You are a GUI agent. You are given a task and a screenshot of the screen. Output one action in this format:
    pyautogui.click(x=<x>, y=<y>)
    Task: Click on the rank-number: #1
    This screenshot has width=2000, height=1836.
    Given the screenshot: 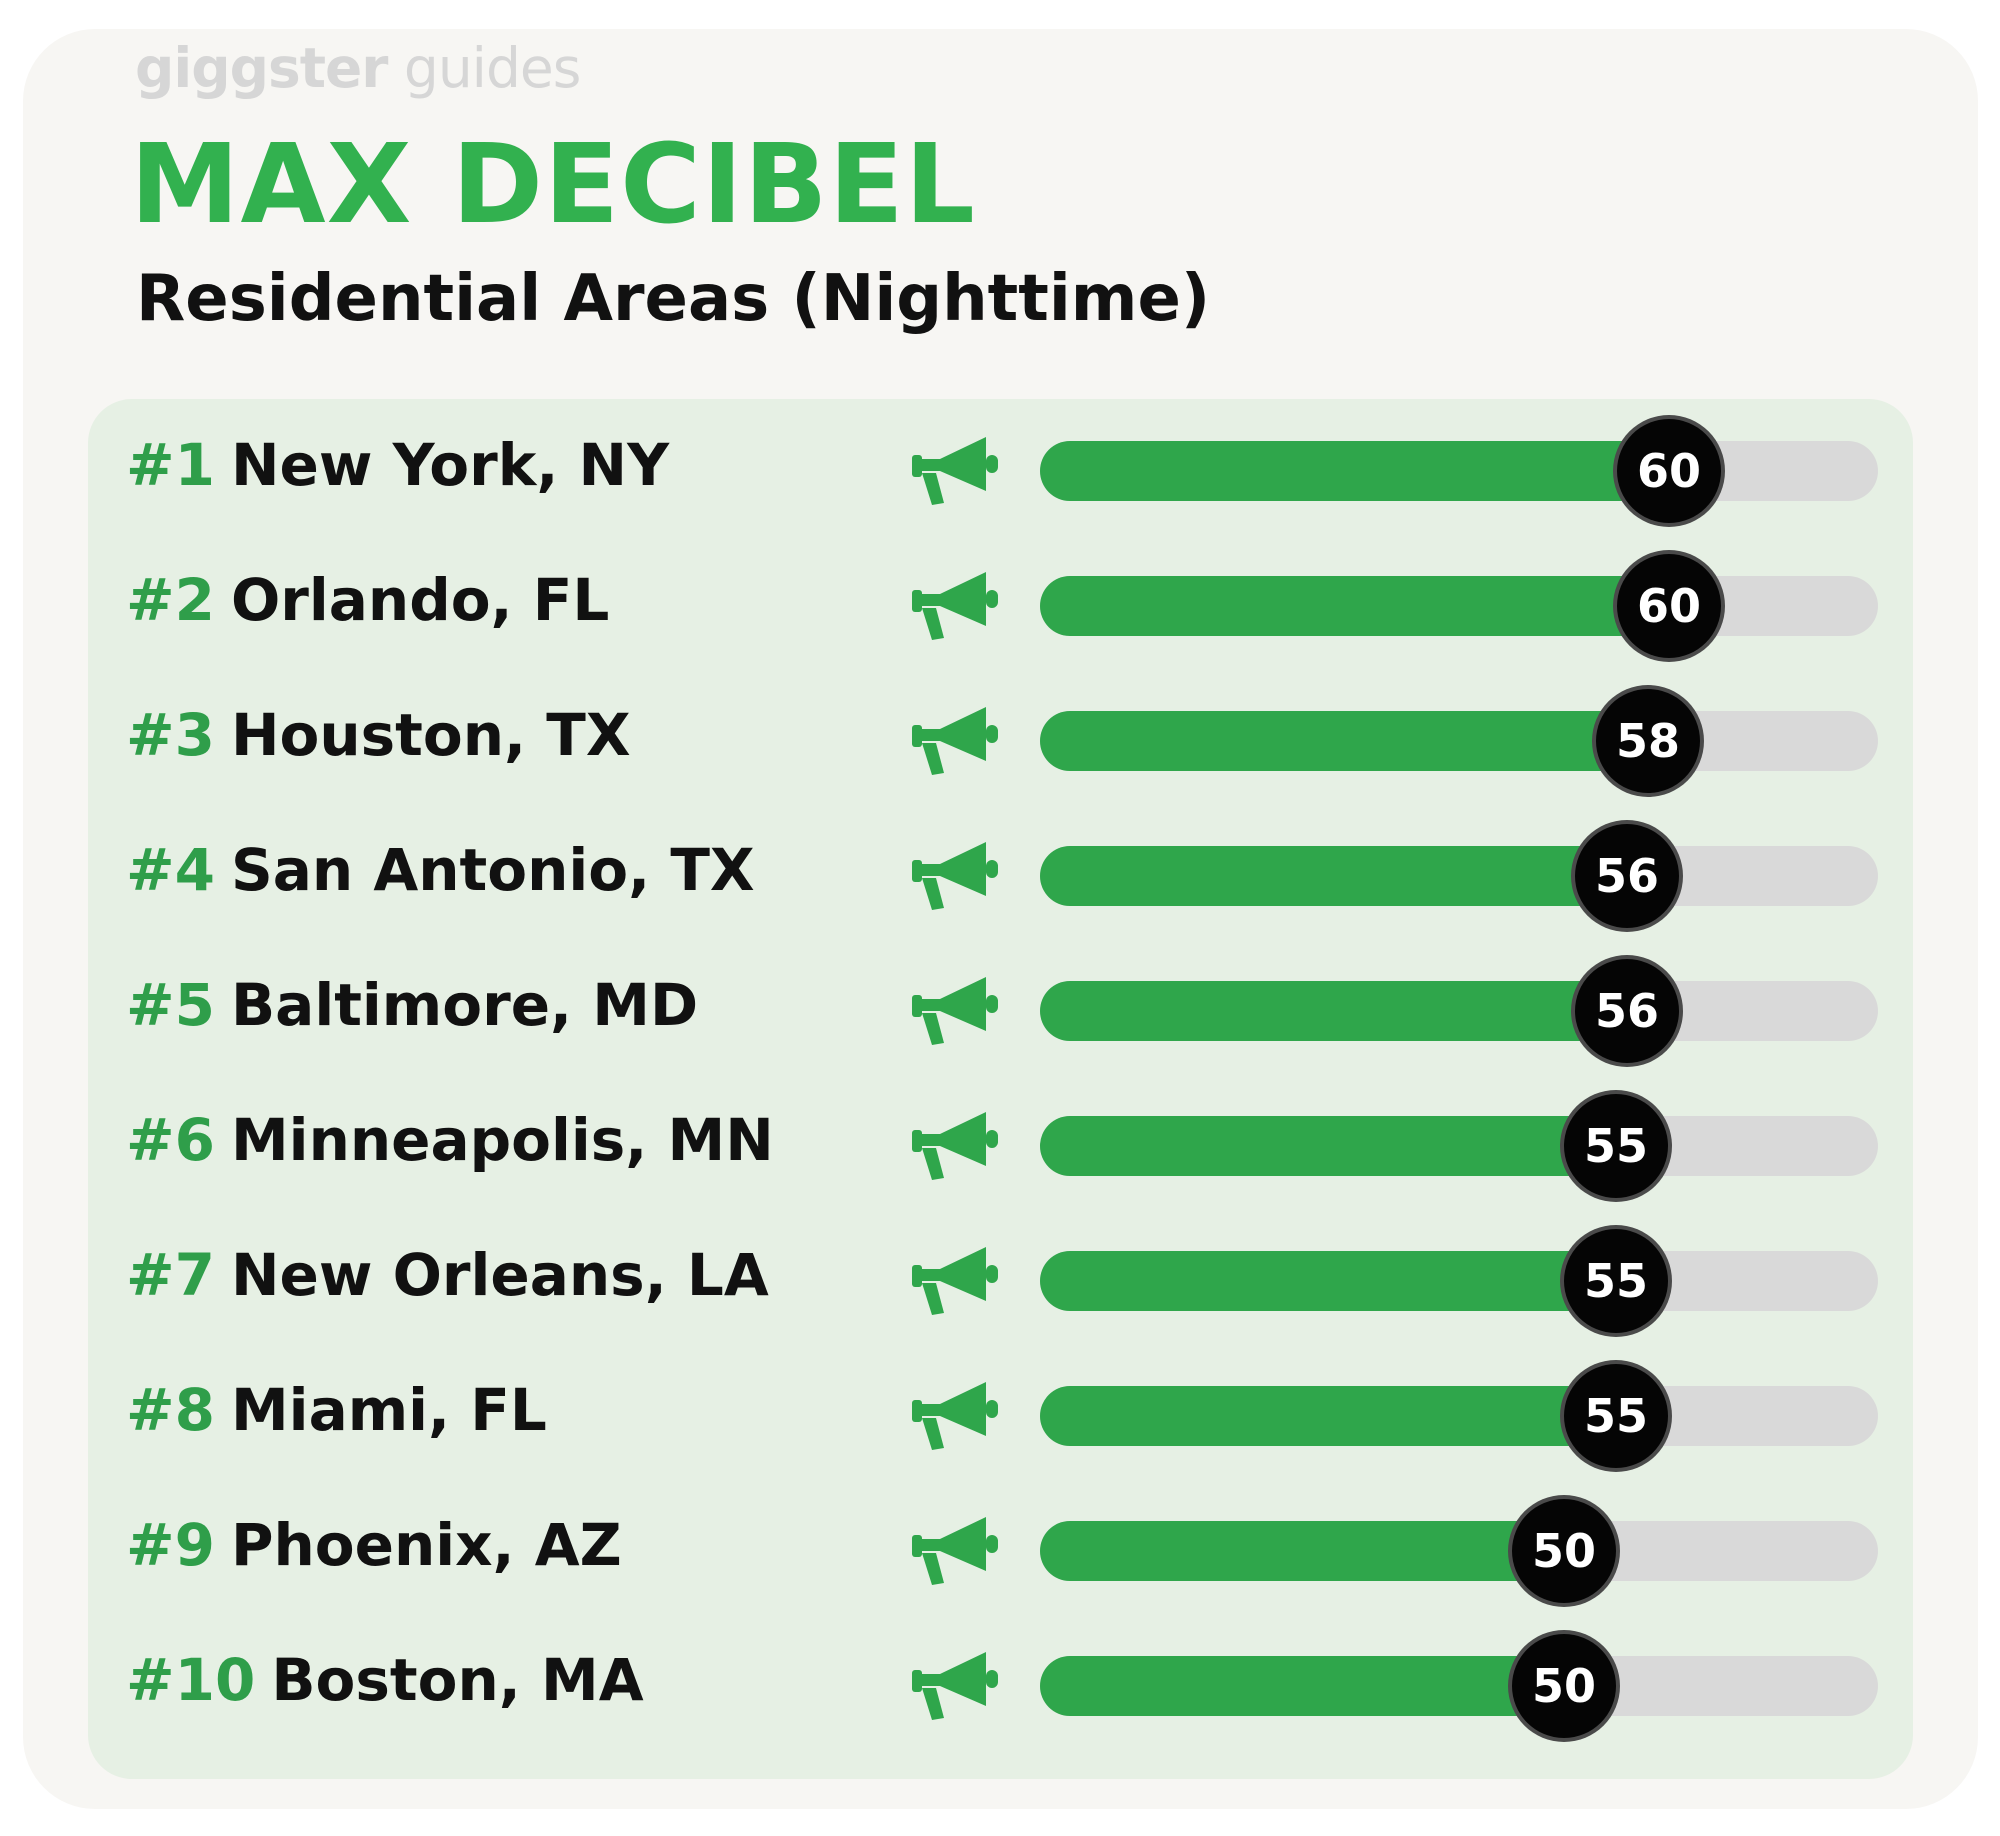 What is the action you would take?
    pyautogui.click(x=170, y=465)
    